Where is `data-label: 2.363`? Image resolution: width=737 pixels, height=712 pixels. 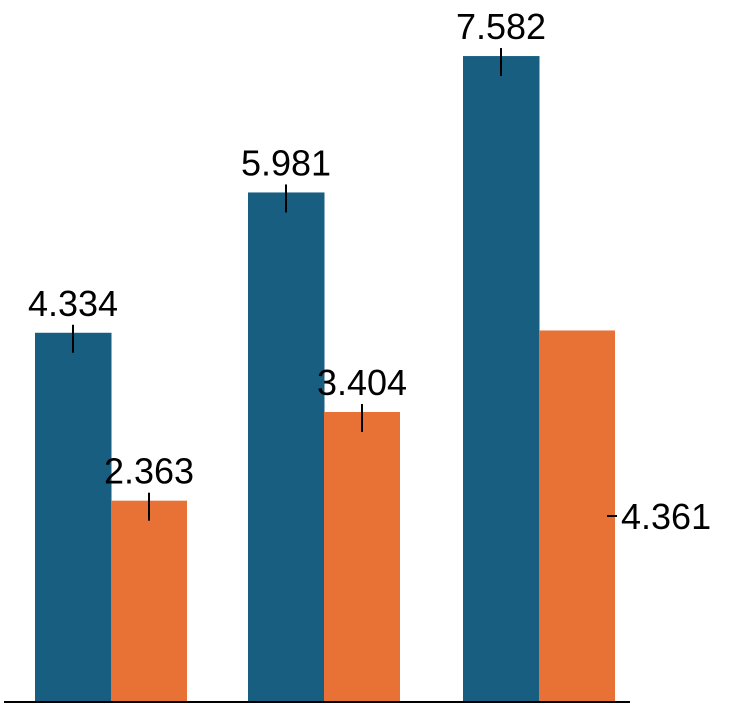
data-label: 2.363 is located at coordinates (149, 471).